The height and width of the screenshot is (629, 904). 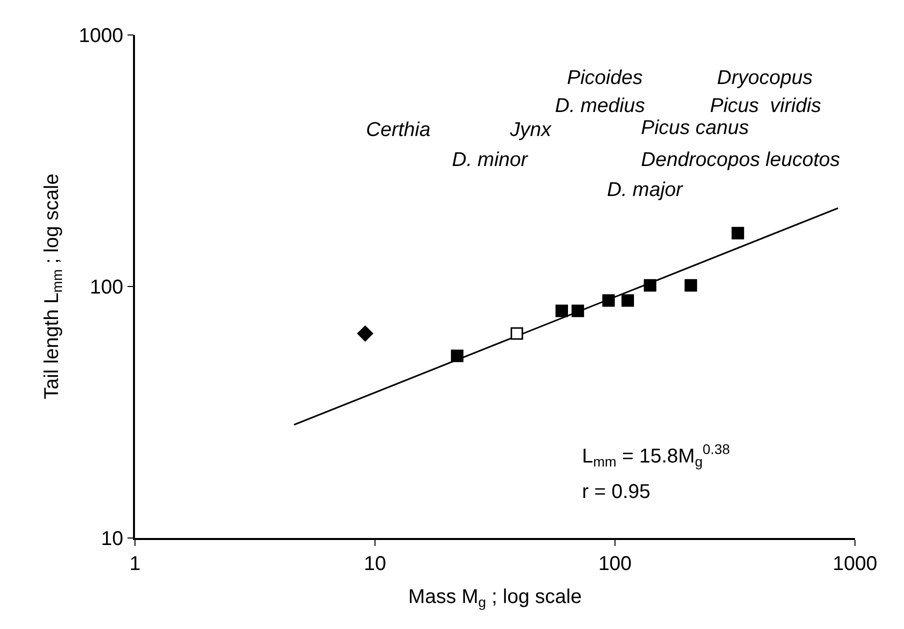 What do you see at coordinates (766, 106) in the screenshot?
I see `annotation: Picus viridis` at bounding box center [766, 106].